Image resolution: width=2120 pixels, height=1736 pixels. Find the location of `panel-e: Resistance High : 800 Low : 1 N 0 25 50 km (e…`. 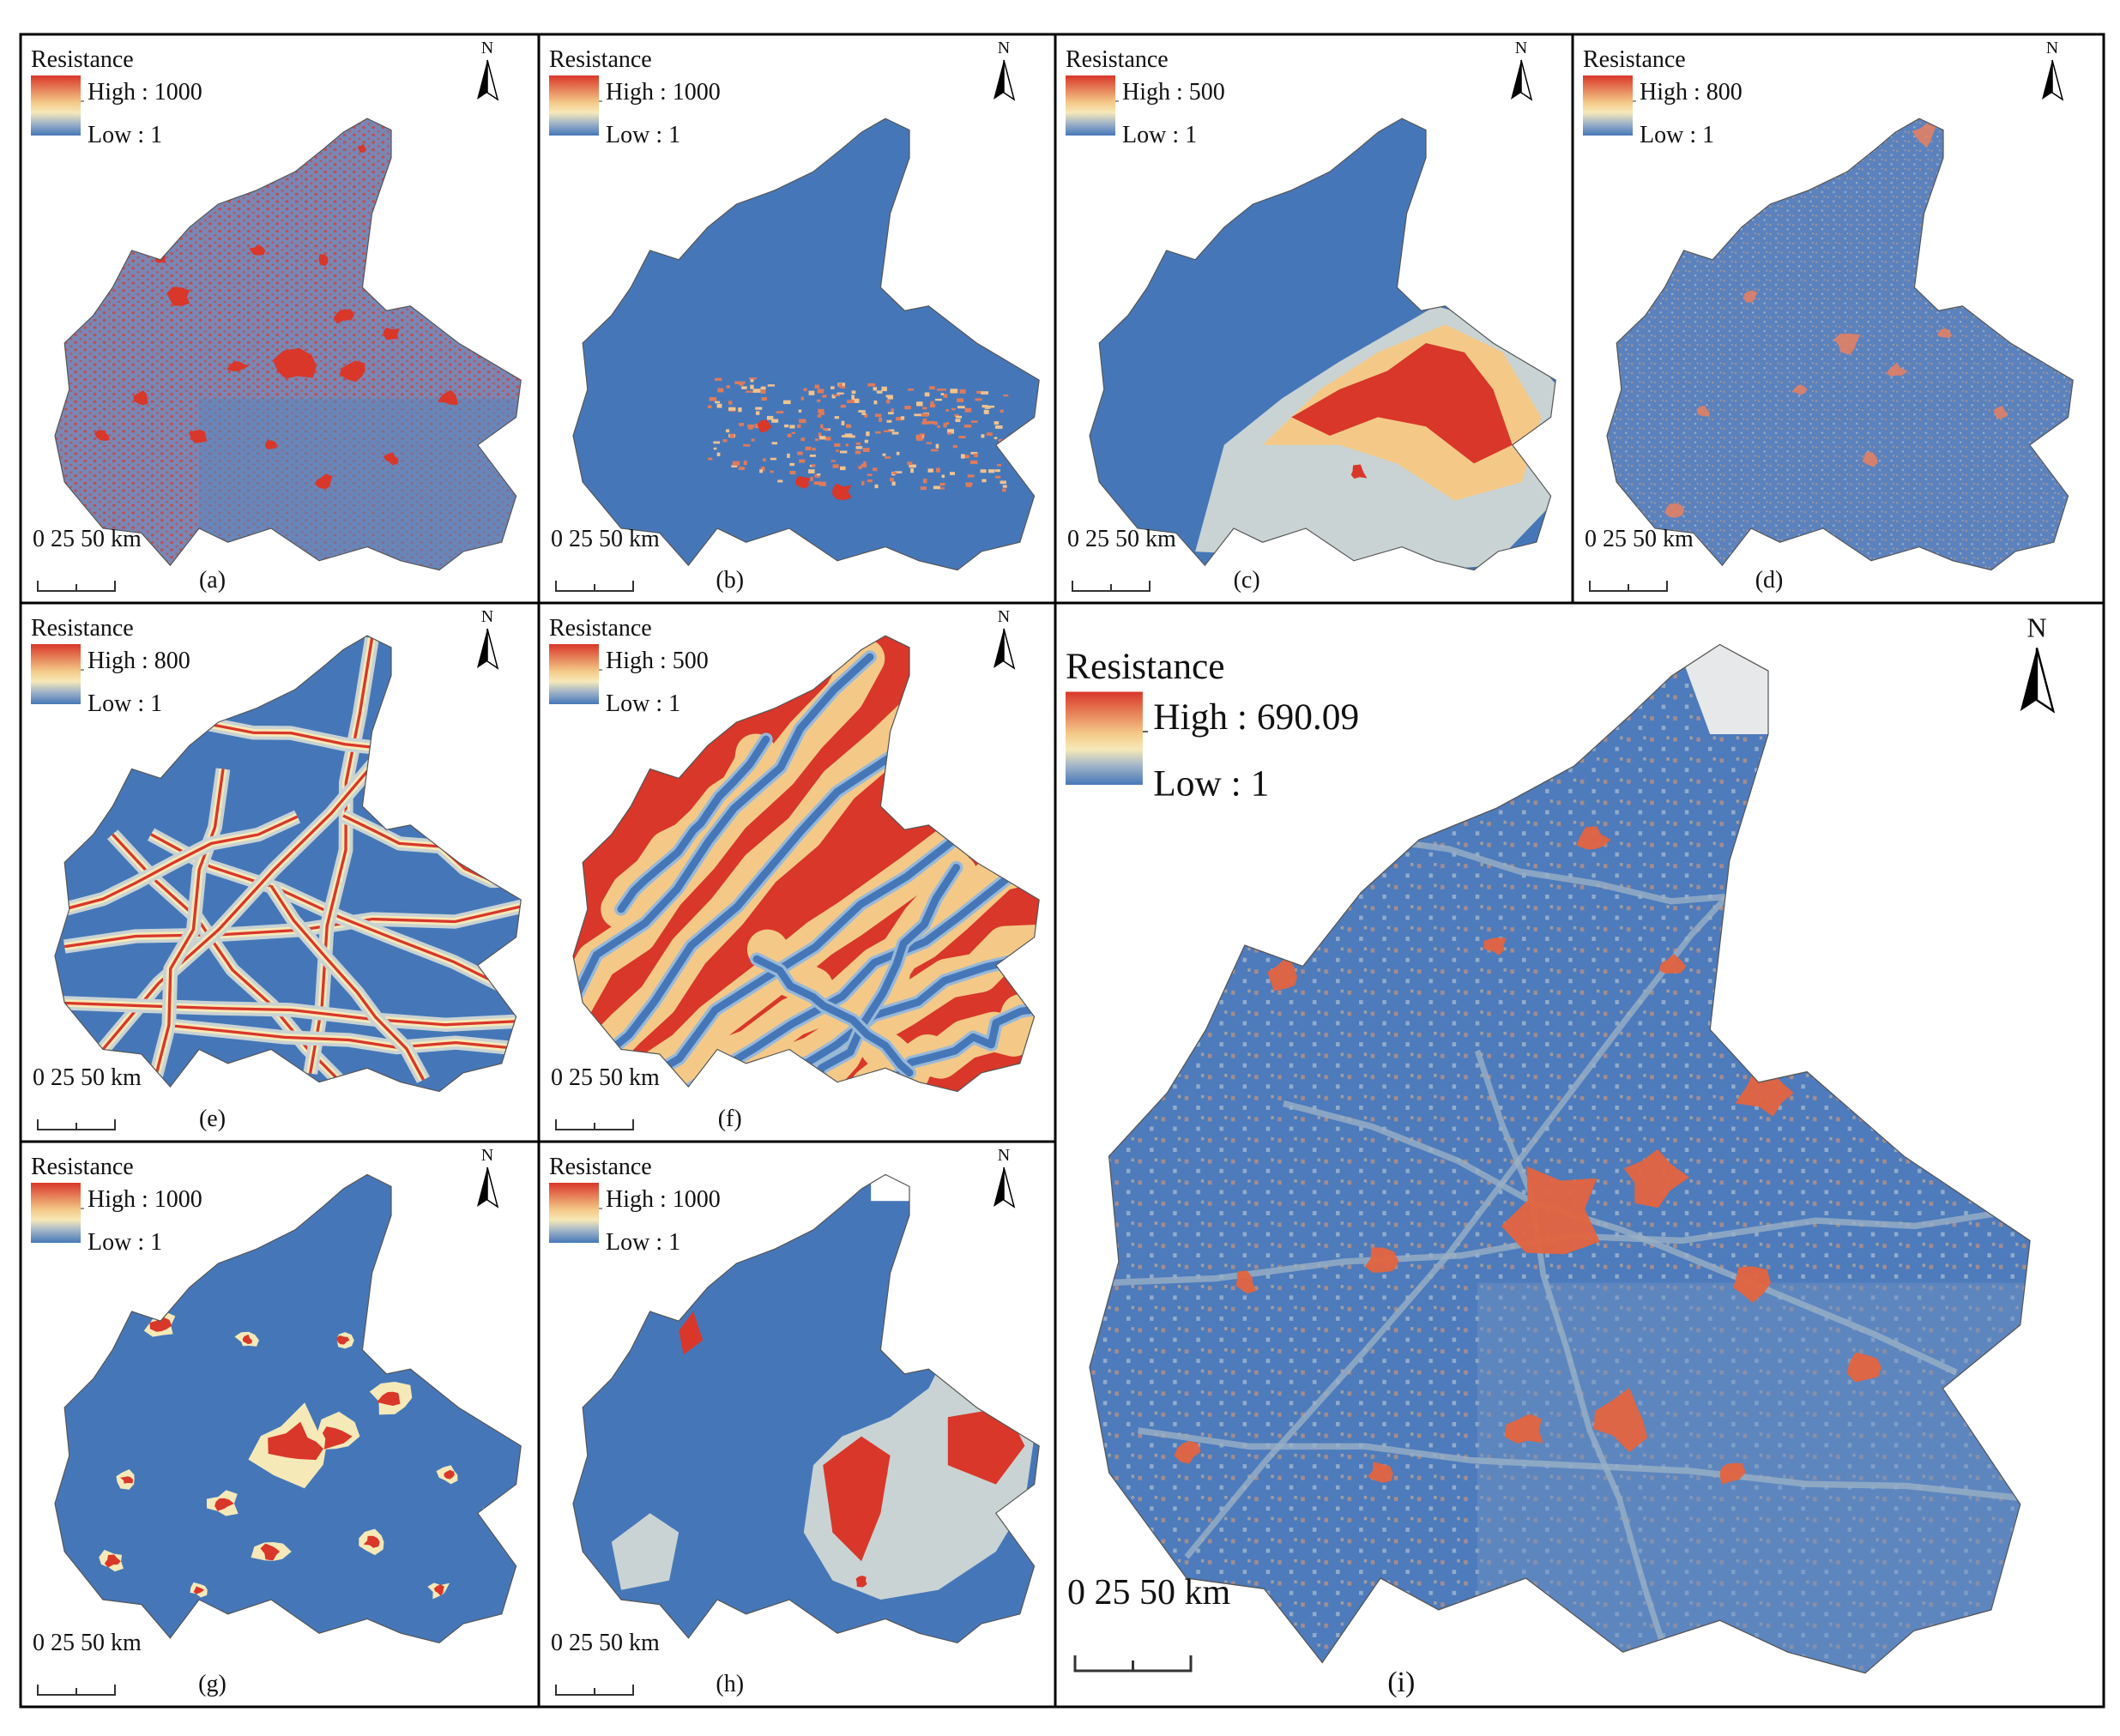

panel-e: Resistance High : 800 Low : 1 N 0 25 50 km (e… is located at coordinates (276, 869).